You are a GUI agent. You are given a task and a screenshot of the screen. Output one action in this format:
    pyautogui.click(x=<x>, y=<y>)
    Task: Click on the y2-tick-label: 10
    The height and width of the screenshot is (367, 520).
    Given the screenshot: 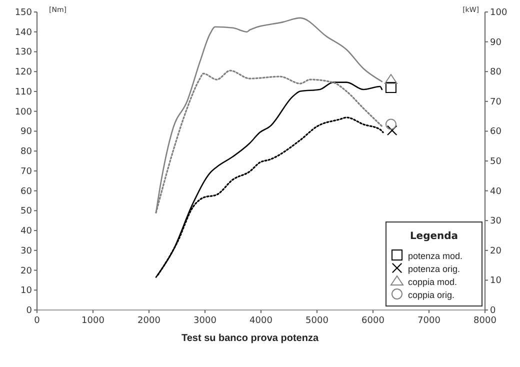 What is the action you would take?
    pyautogui.click(x=496, y=281)
    